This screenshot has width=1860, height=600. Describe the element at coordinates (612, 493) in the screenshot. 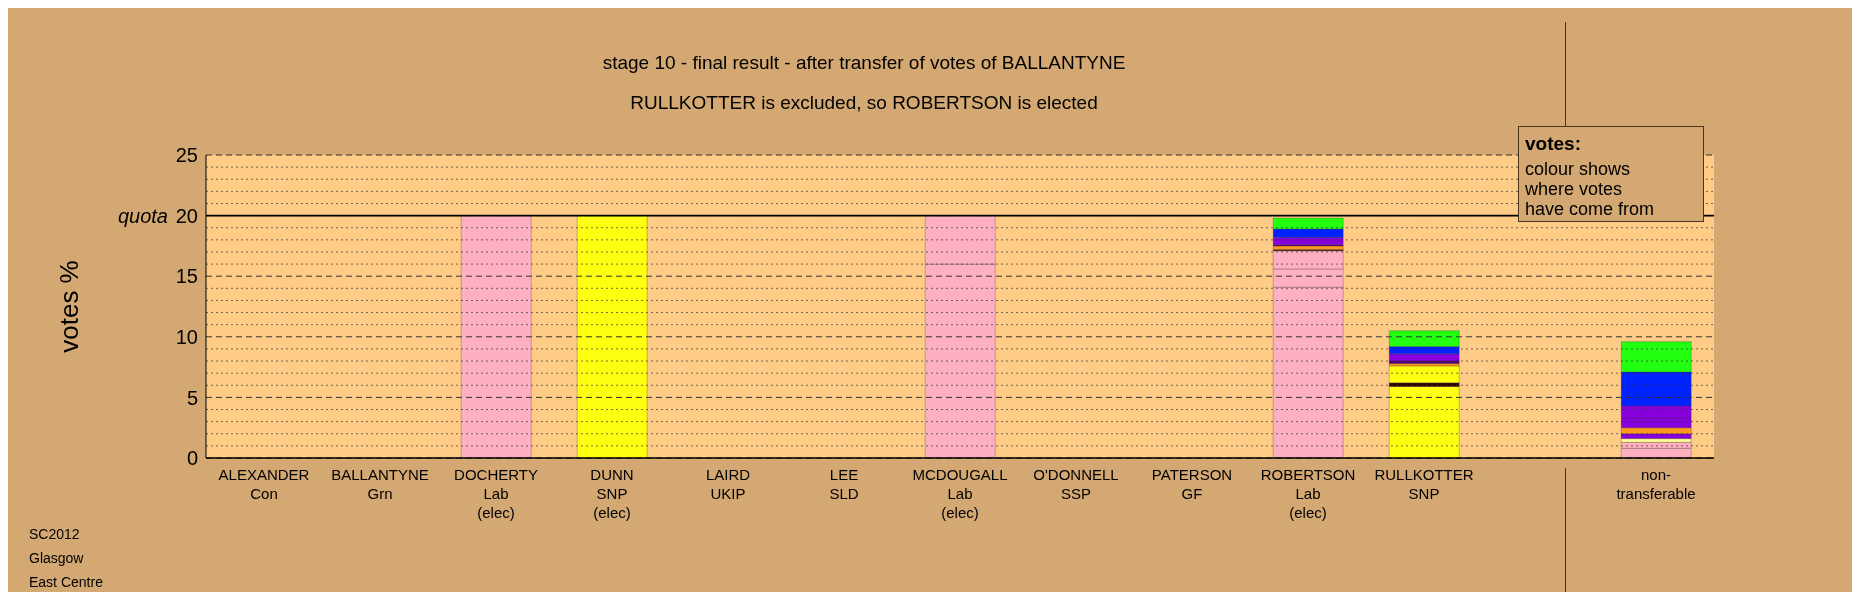

I see `x-tick-label: DUNN SNP (elec)` at that location.